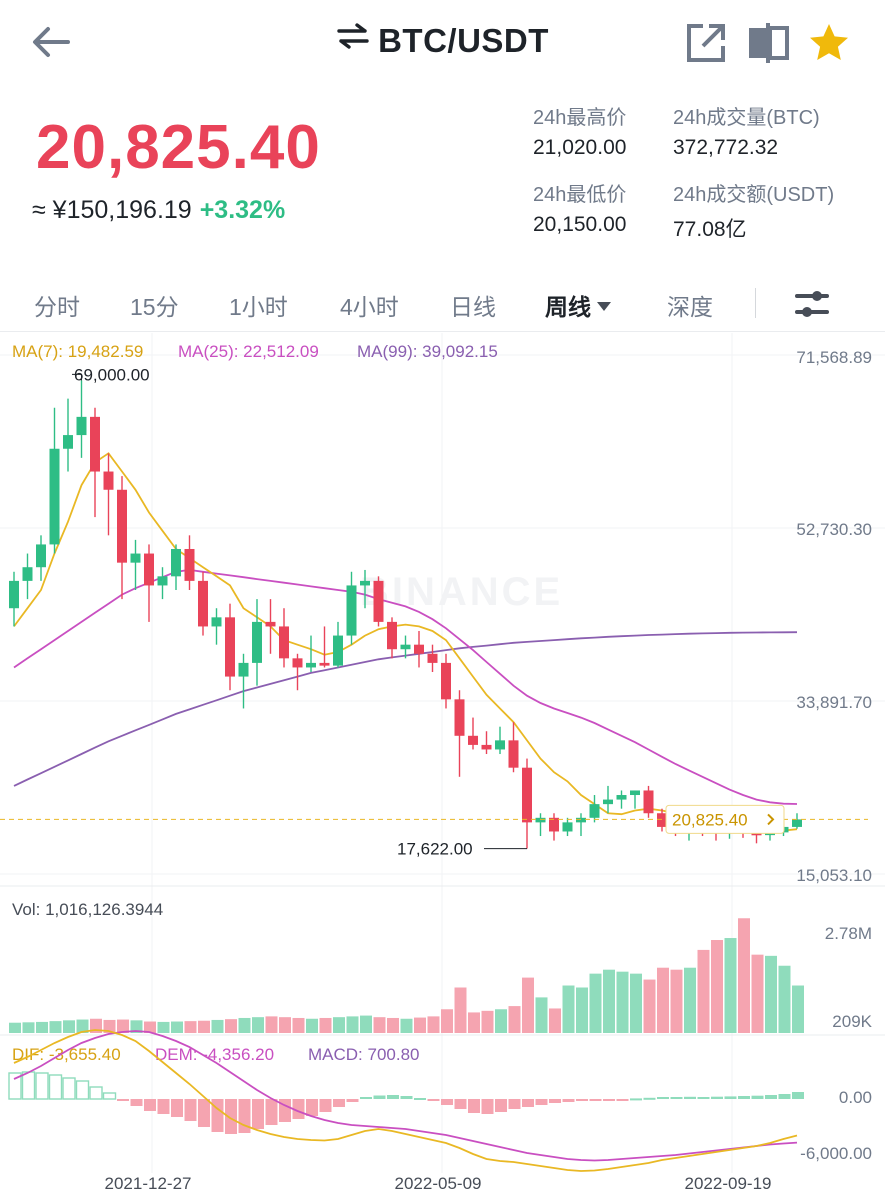 The height and width of the screenshot is (1200, 885). I want to click on last-price-tag: 20,825.40, so click(725, 819).